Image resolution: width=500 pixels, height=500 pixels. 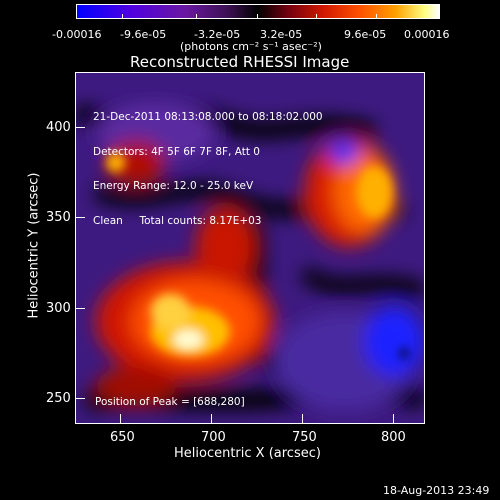 What do you see at coordinates (122, 437) in the screenshot?
I see `x-tick-650: 650` at bounding box center [122, 437].